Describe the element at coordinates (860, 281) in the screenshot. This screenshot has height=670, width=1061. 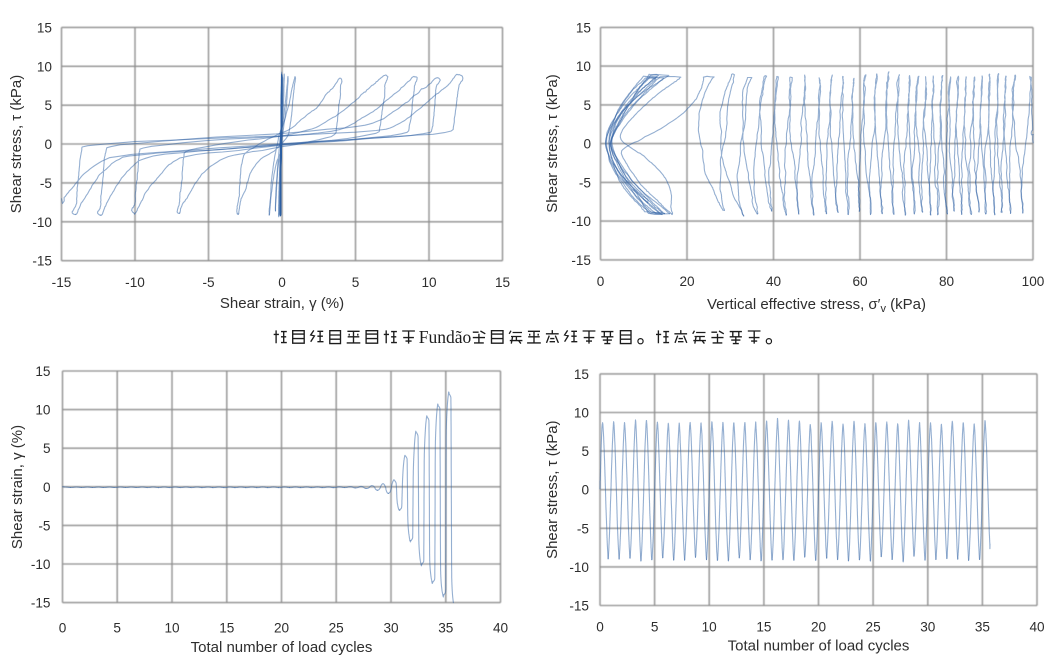
I see `svg-text: 60` at that location.